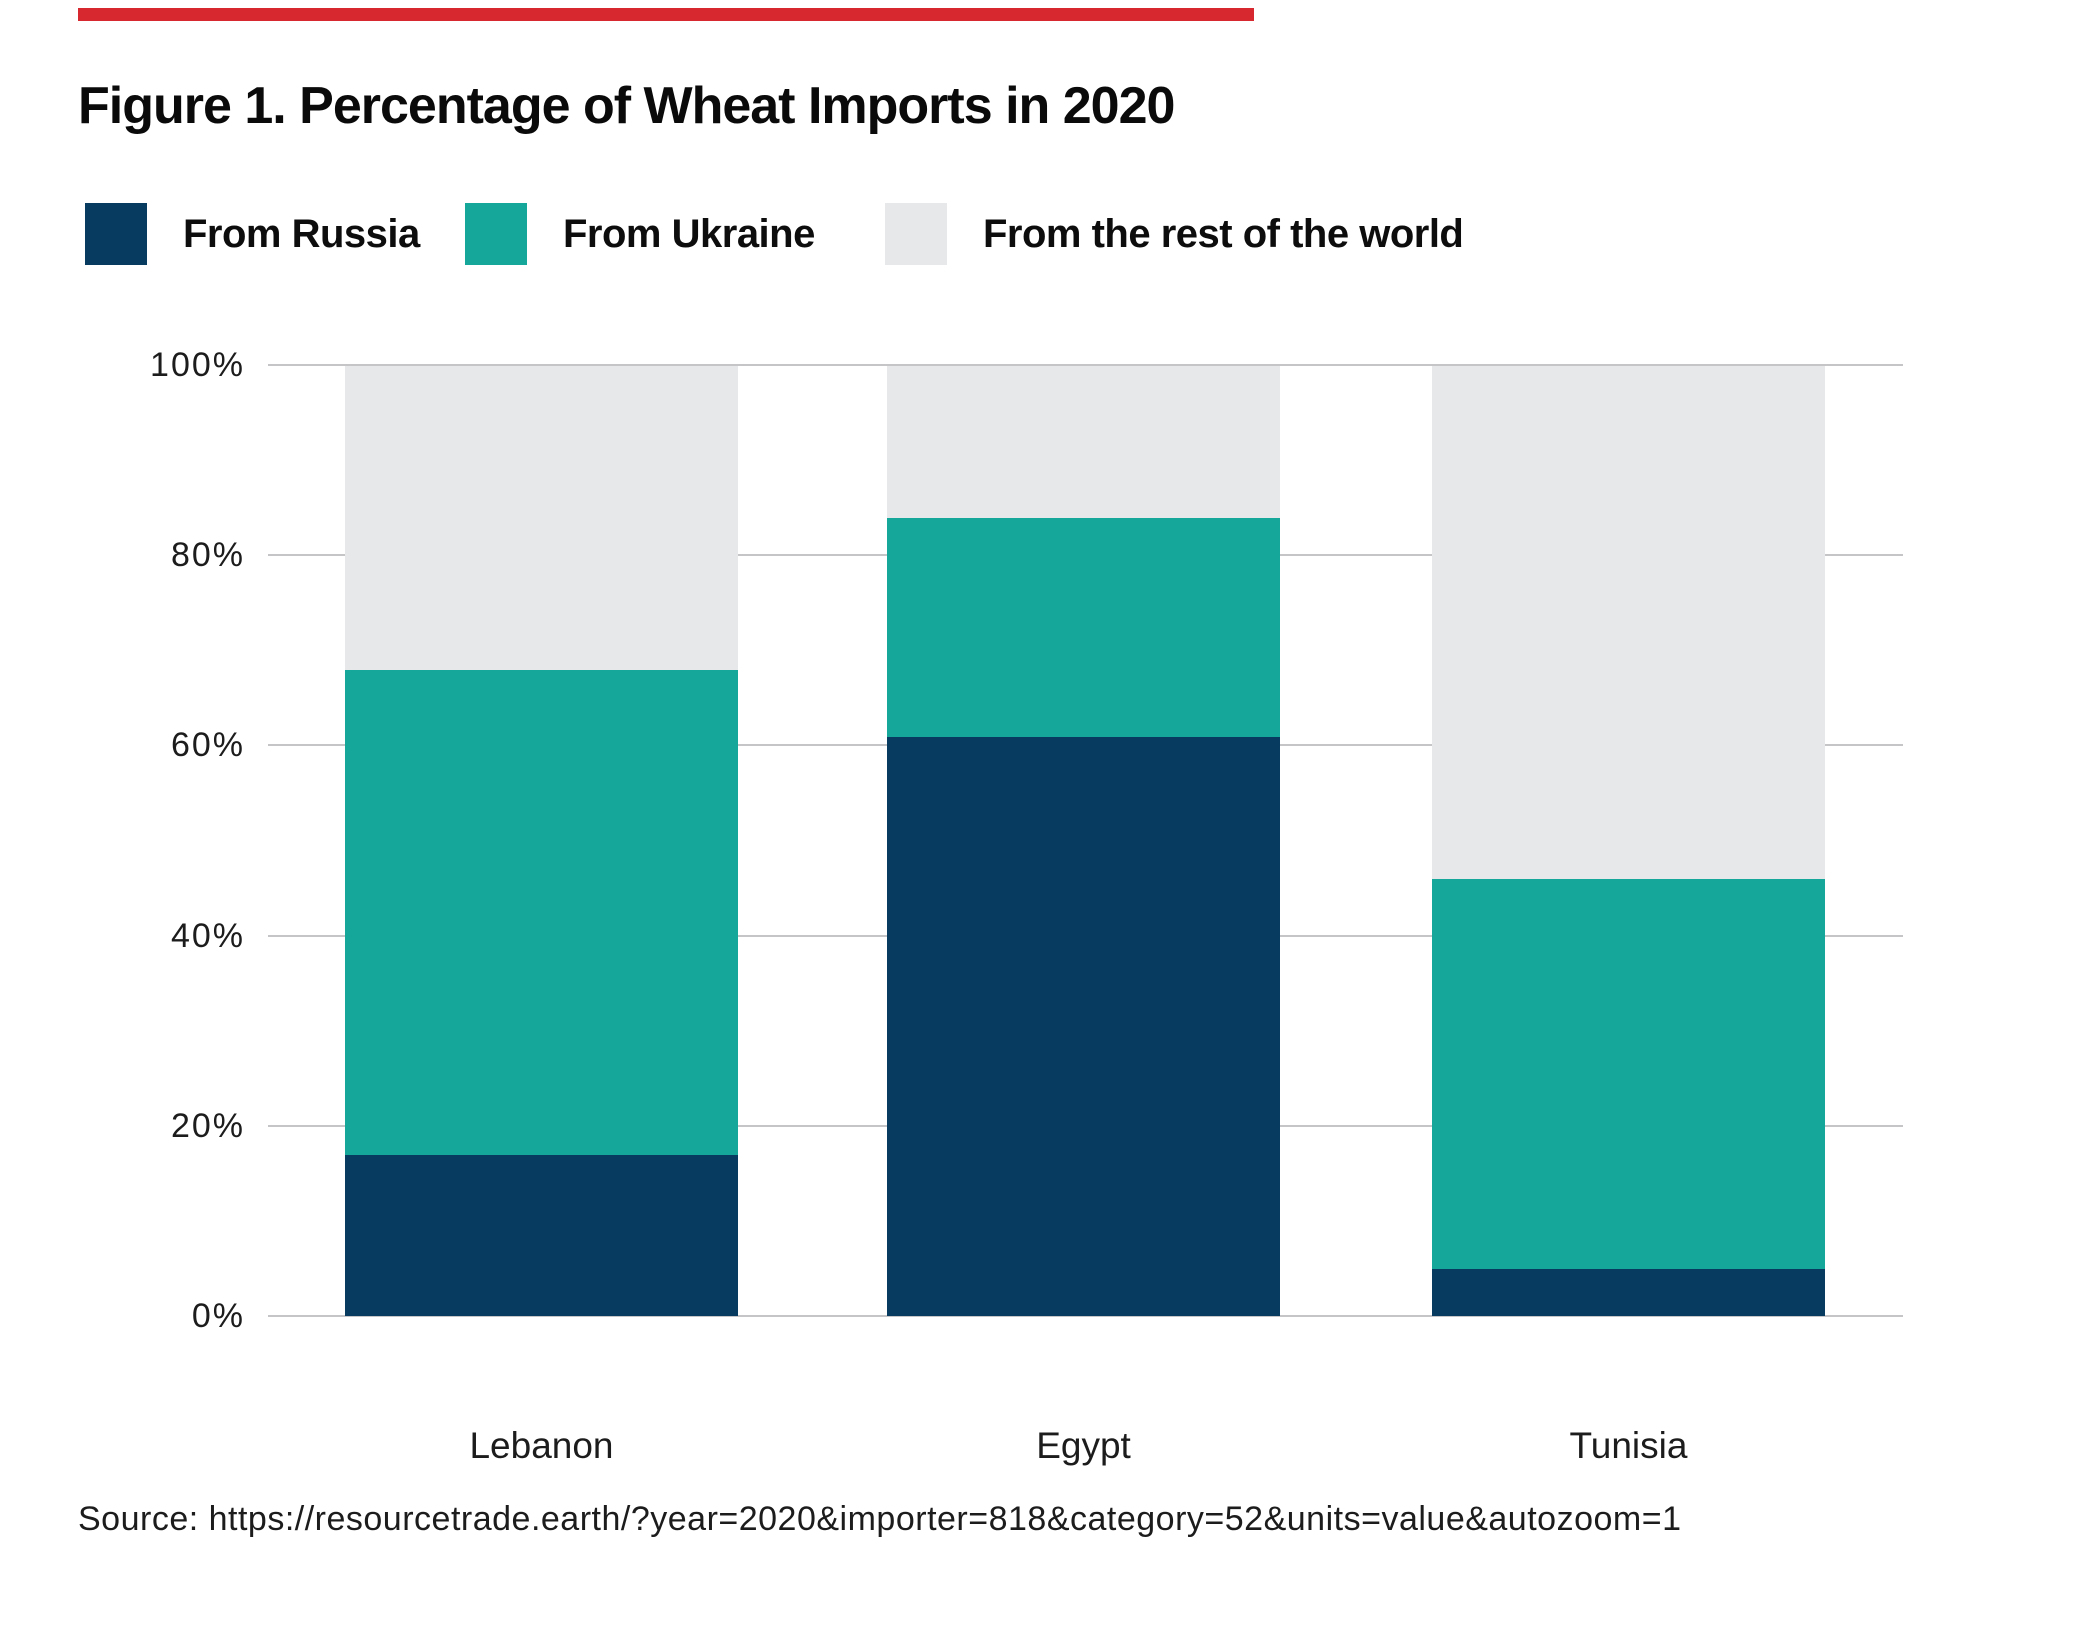 This screenshot has width=2084, height=1629. Describe the element at coordinates (541, 1445) in the screenshot. I see `x-axis-label-lebanon: Lebanon` at that location.